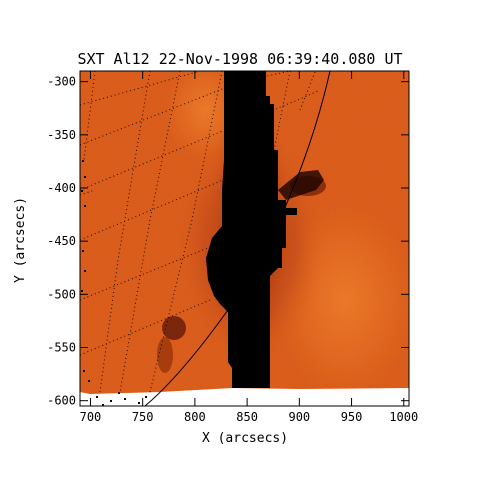  Describe the element at coordinates (61, 241) in the screenshot. I see `y-tick-label: -450` at that location.